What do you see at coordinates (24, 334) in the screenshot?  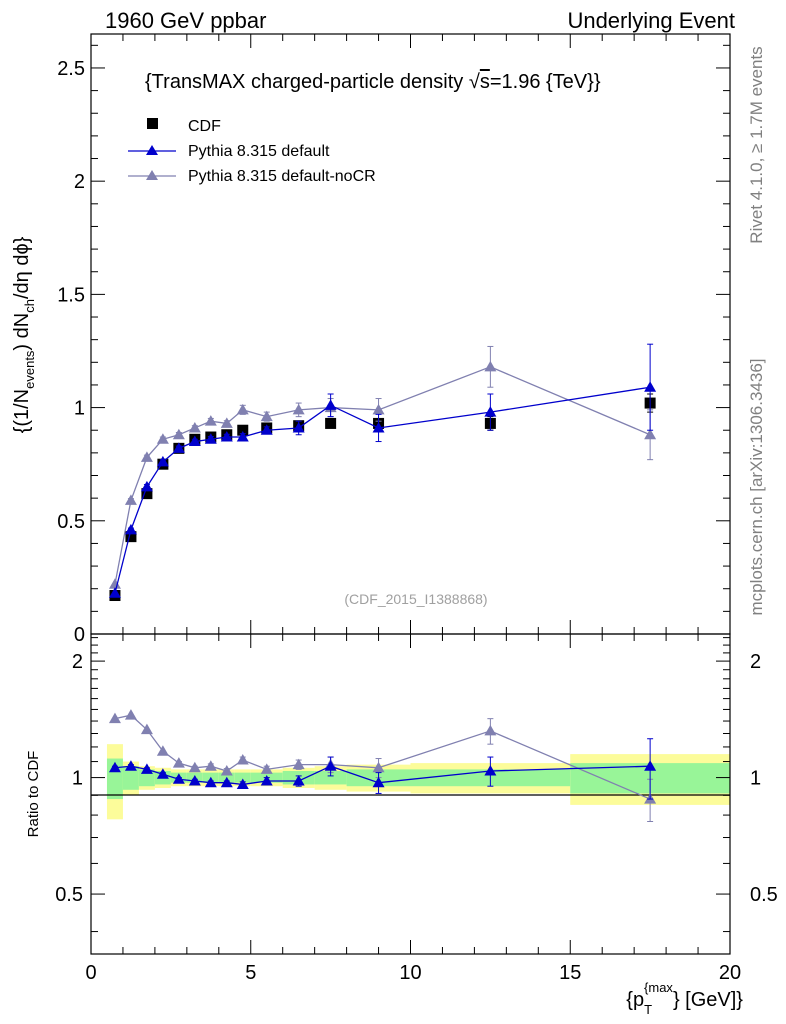 I see `main-y-axis-label: {(1/Nevents) dNch/dη dϕ}` at bounding box center [24, 334].